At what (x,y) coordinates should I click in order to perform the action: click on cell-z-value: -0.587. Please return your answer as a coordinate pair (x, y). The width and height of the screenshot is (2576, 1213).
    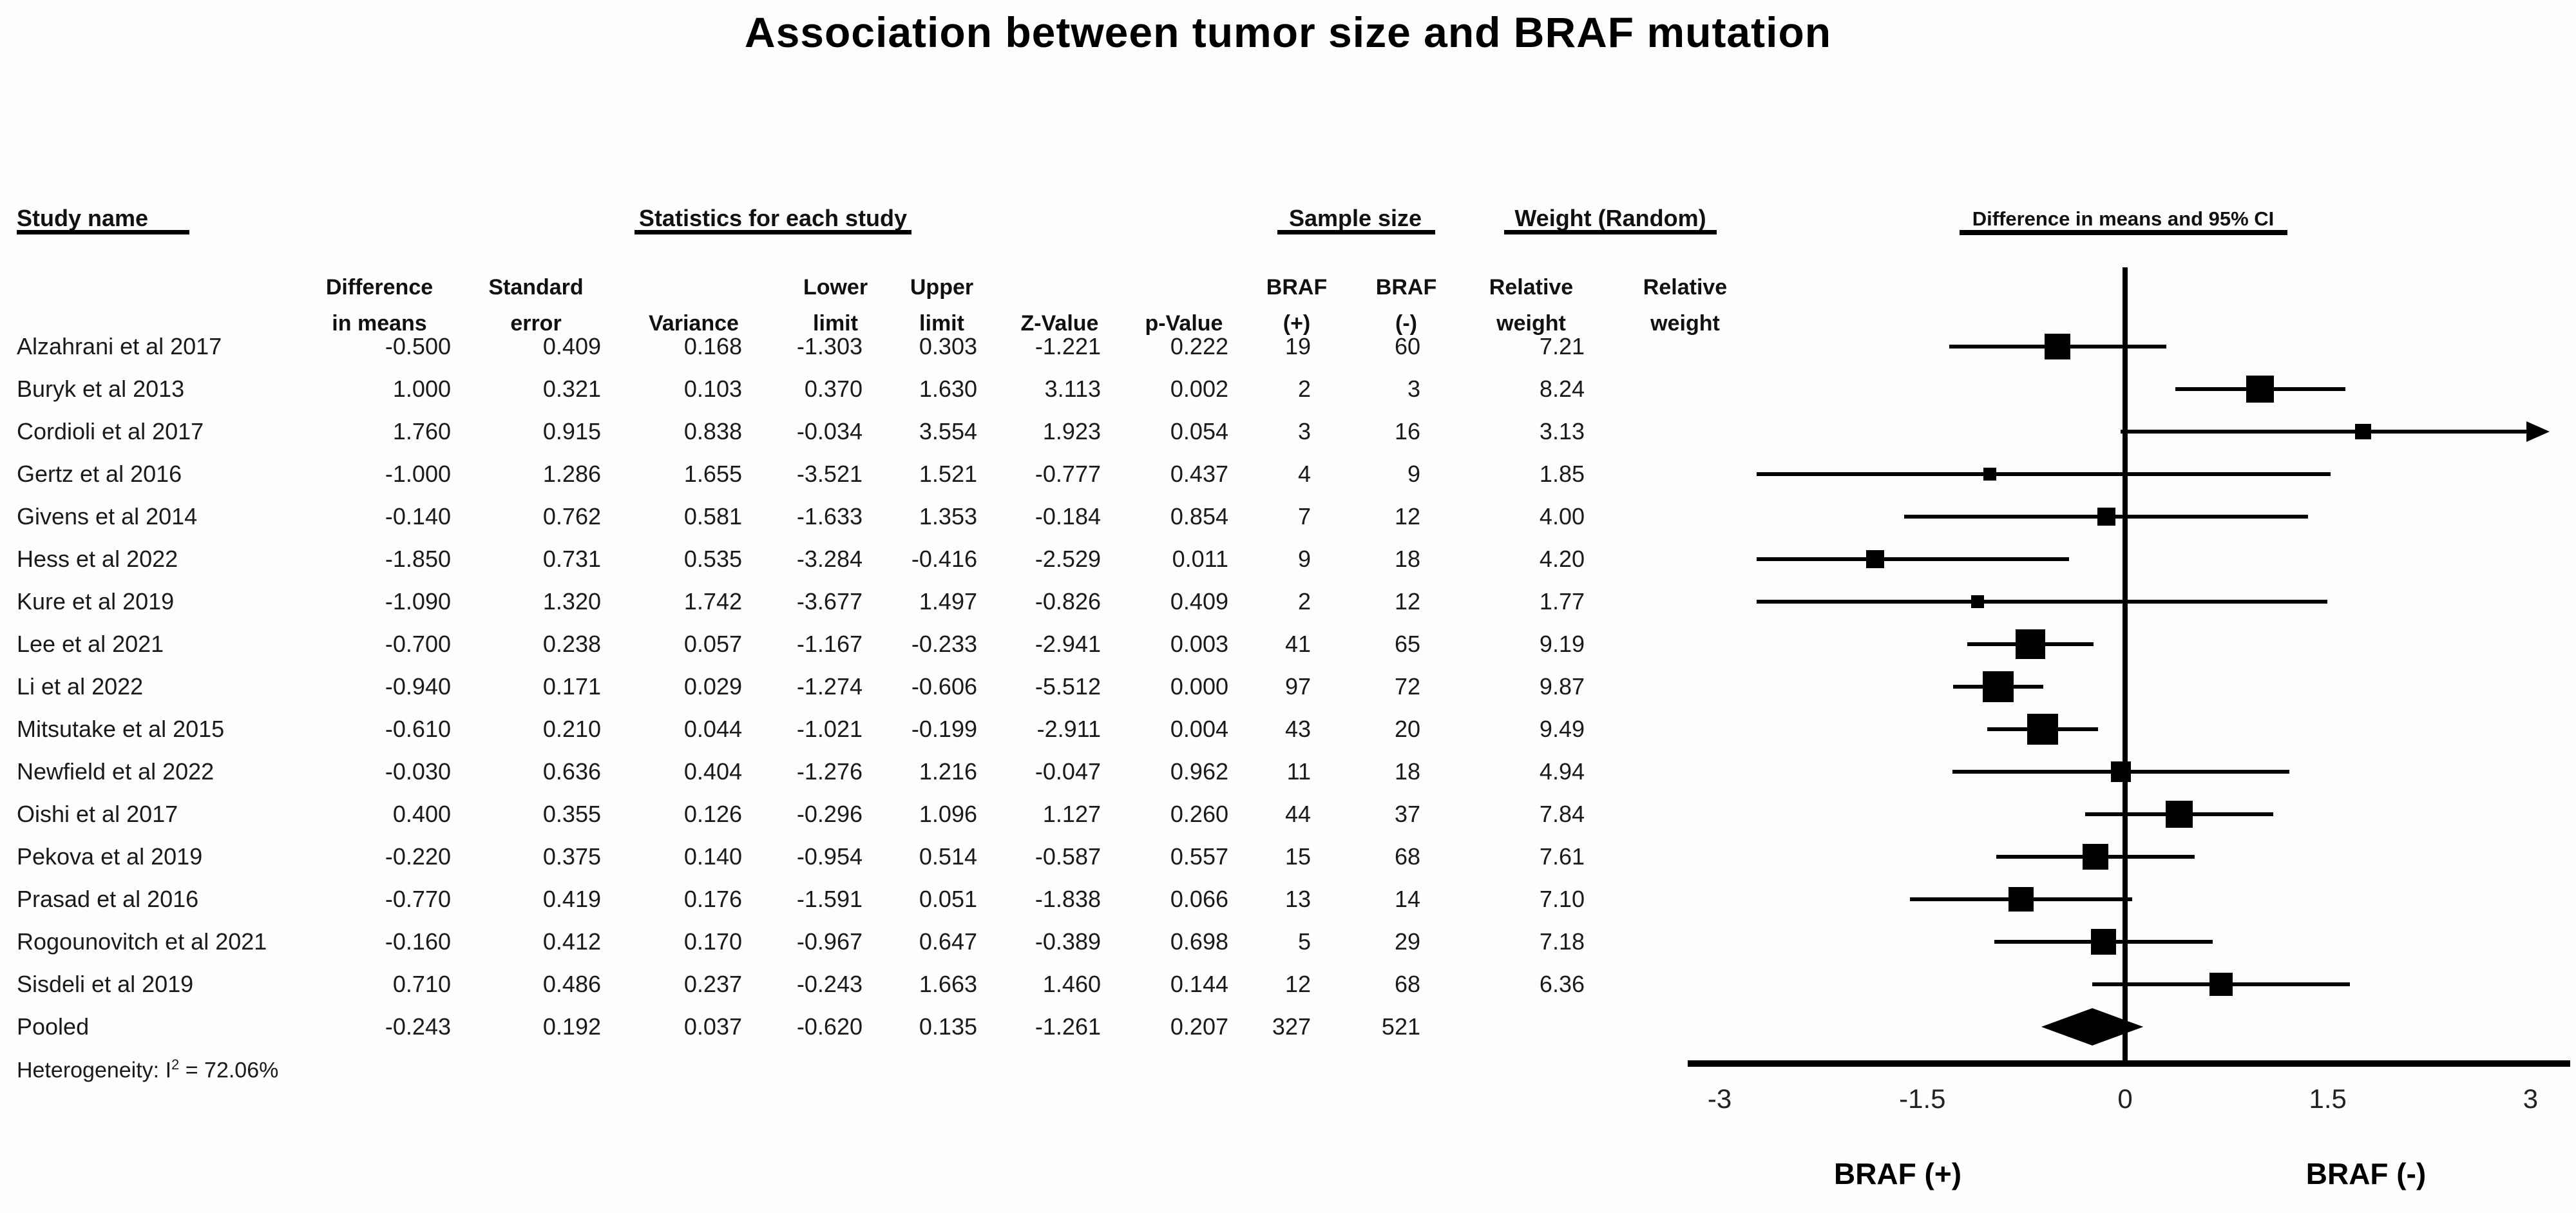
    Looking at the image, I should click on (1068, 856).